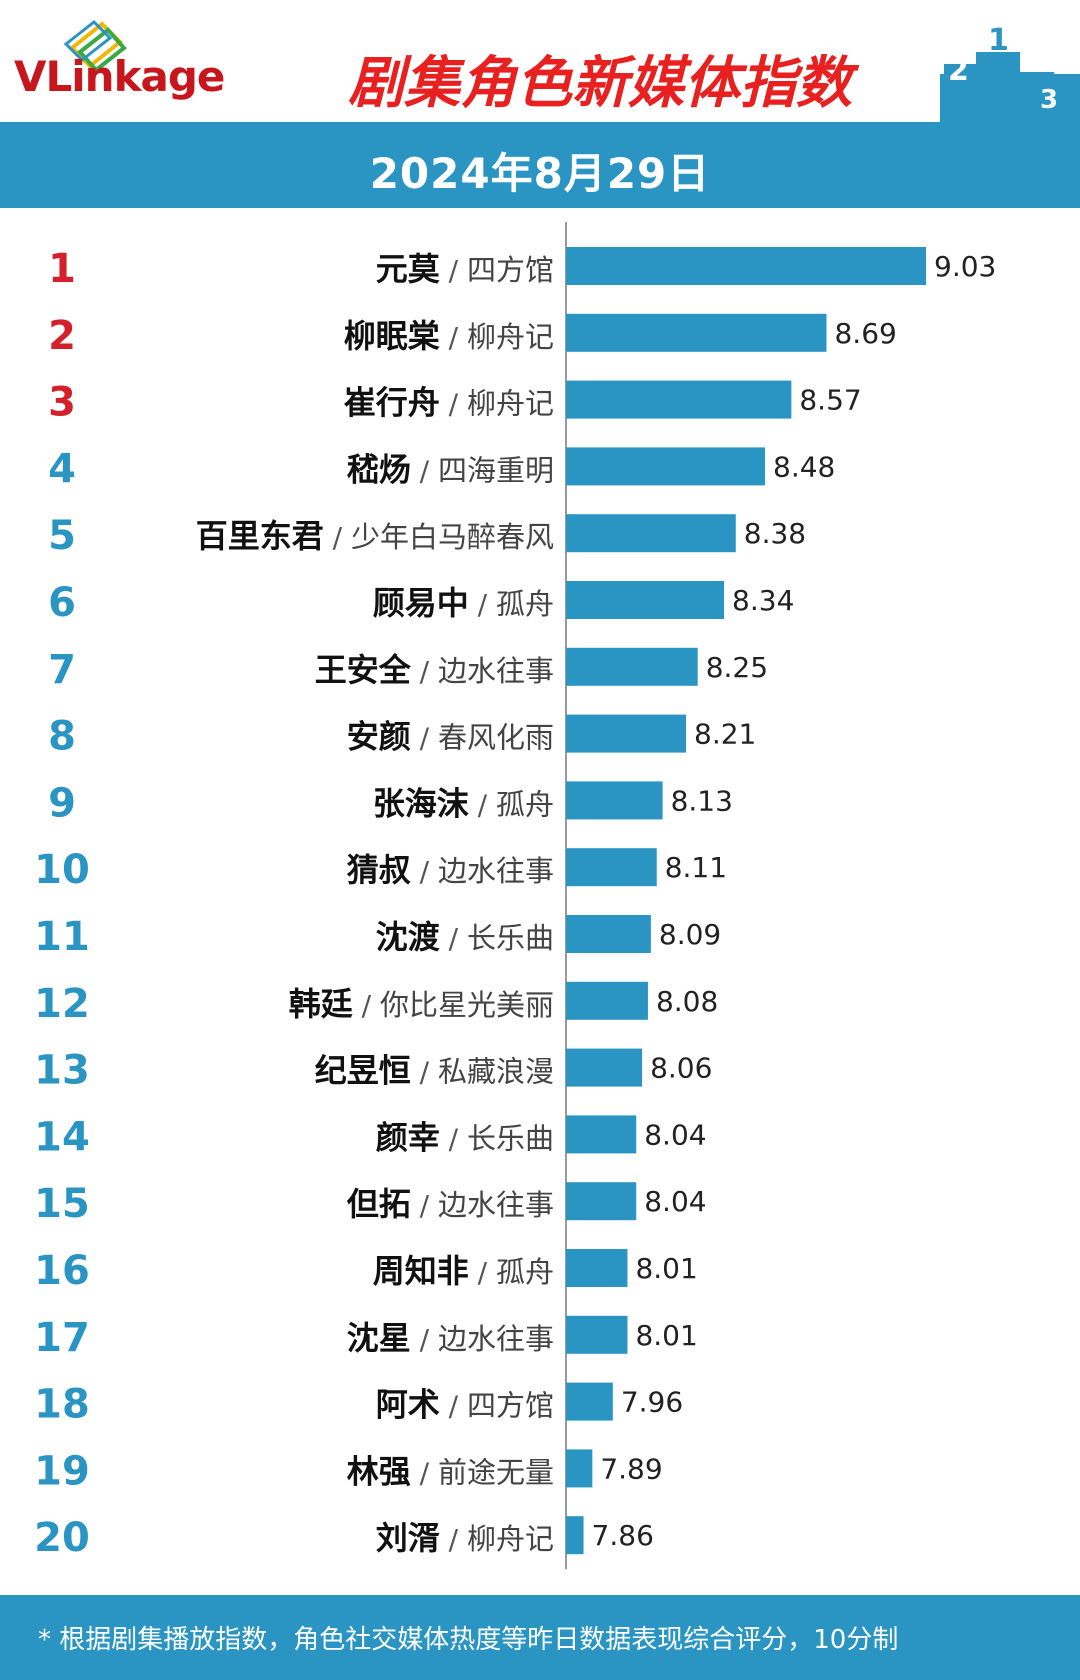  Describe the element at coordinates (510, 1539) in the screenshot. I see `show-name: 柳舟记` at that location.